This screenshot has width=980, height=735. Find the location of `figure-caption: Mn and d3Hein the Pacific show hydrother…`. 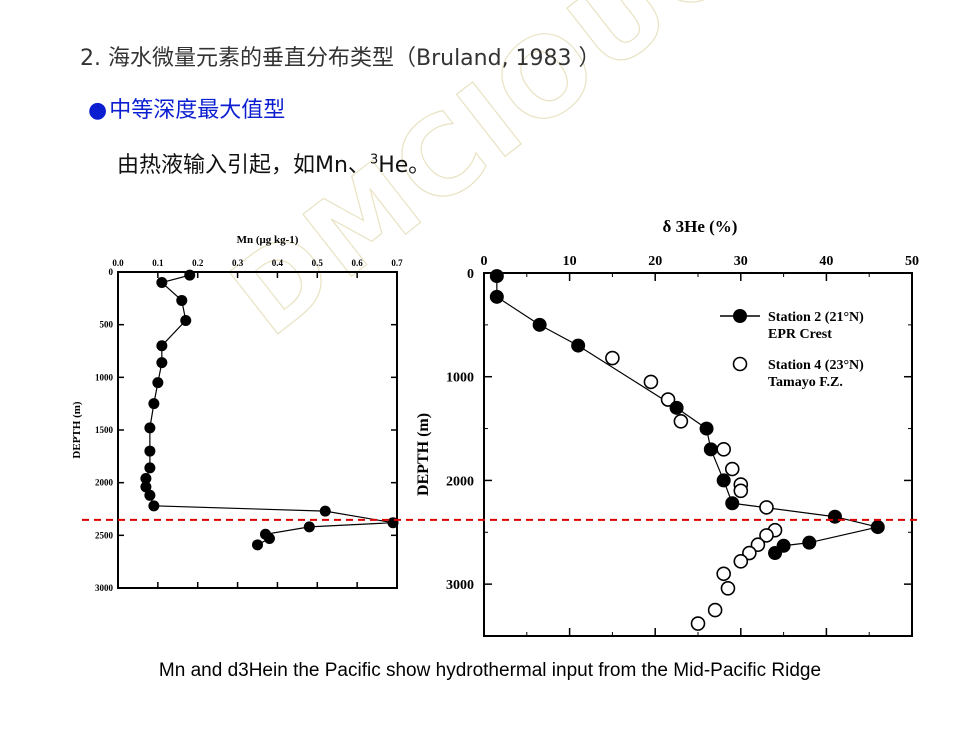

figure-caption: Mn and d3Hein the Pacific show hydrother… is located at coordinates (490, 670).